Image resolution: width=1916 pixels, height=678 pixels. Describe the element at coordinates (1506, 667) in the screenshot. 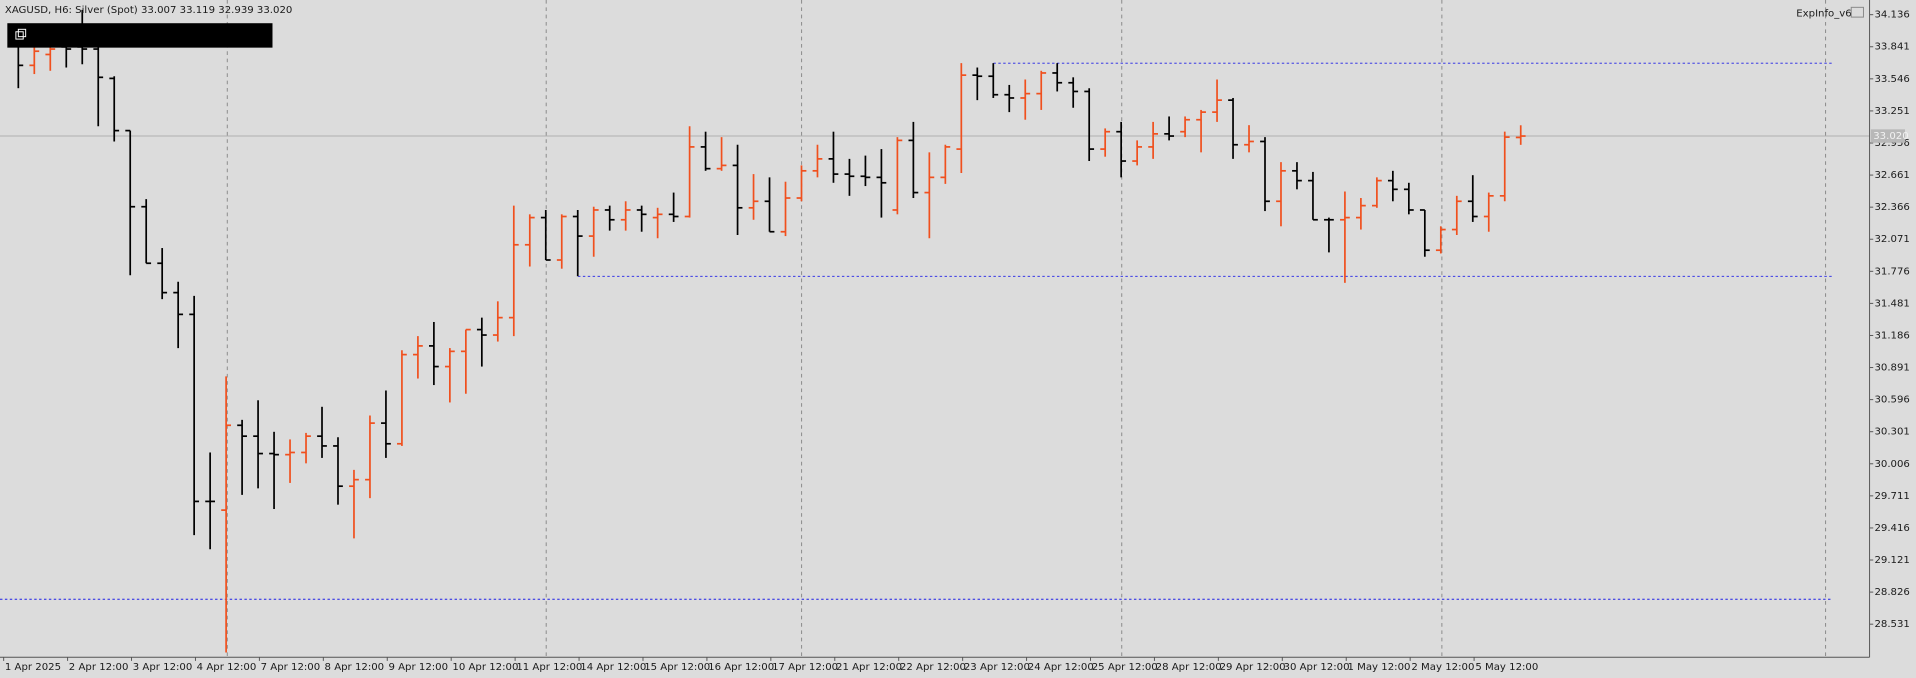

I see `x-tick-label: 5 May 12:00` at that location.